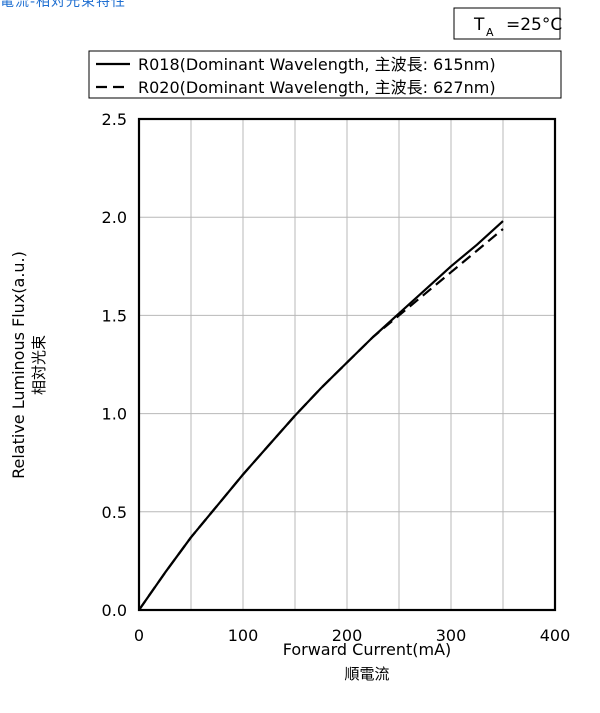  What do you see at coordinates (39, 365) in the screenshot?
I see `y-axis-title-jp: 相対光束` at bounding box center [39, 365].